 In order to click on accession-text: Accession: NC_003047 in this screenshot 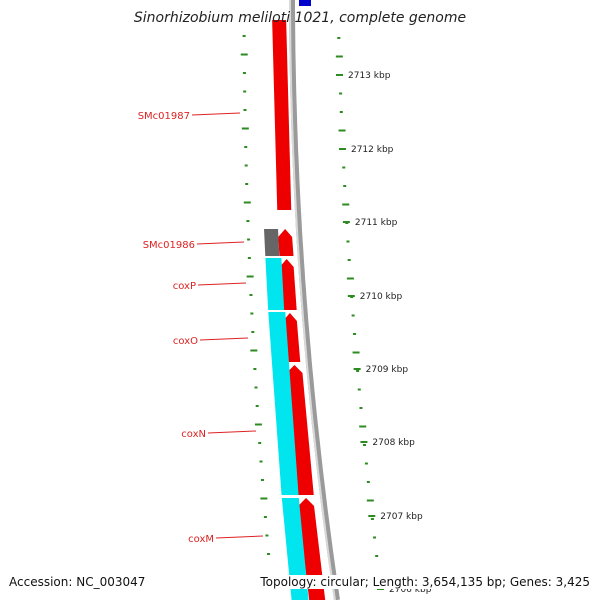, I will do `click(77, 582)`.